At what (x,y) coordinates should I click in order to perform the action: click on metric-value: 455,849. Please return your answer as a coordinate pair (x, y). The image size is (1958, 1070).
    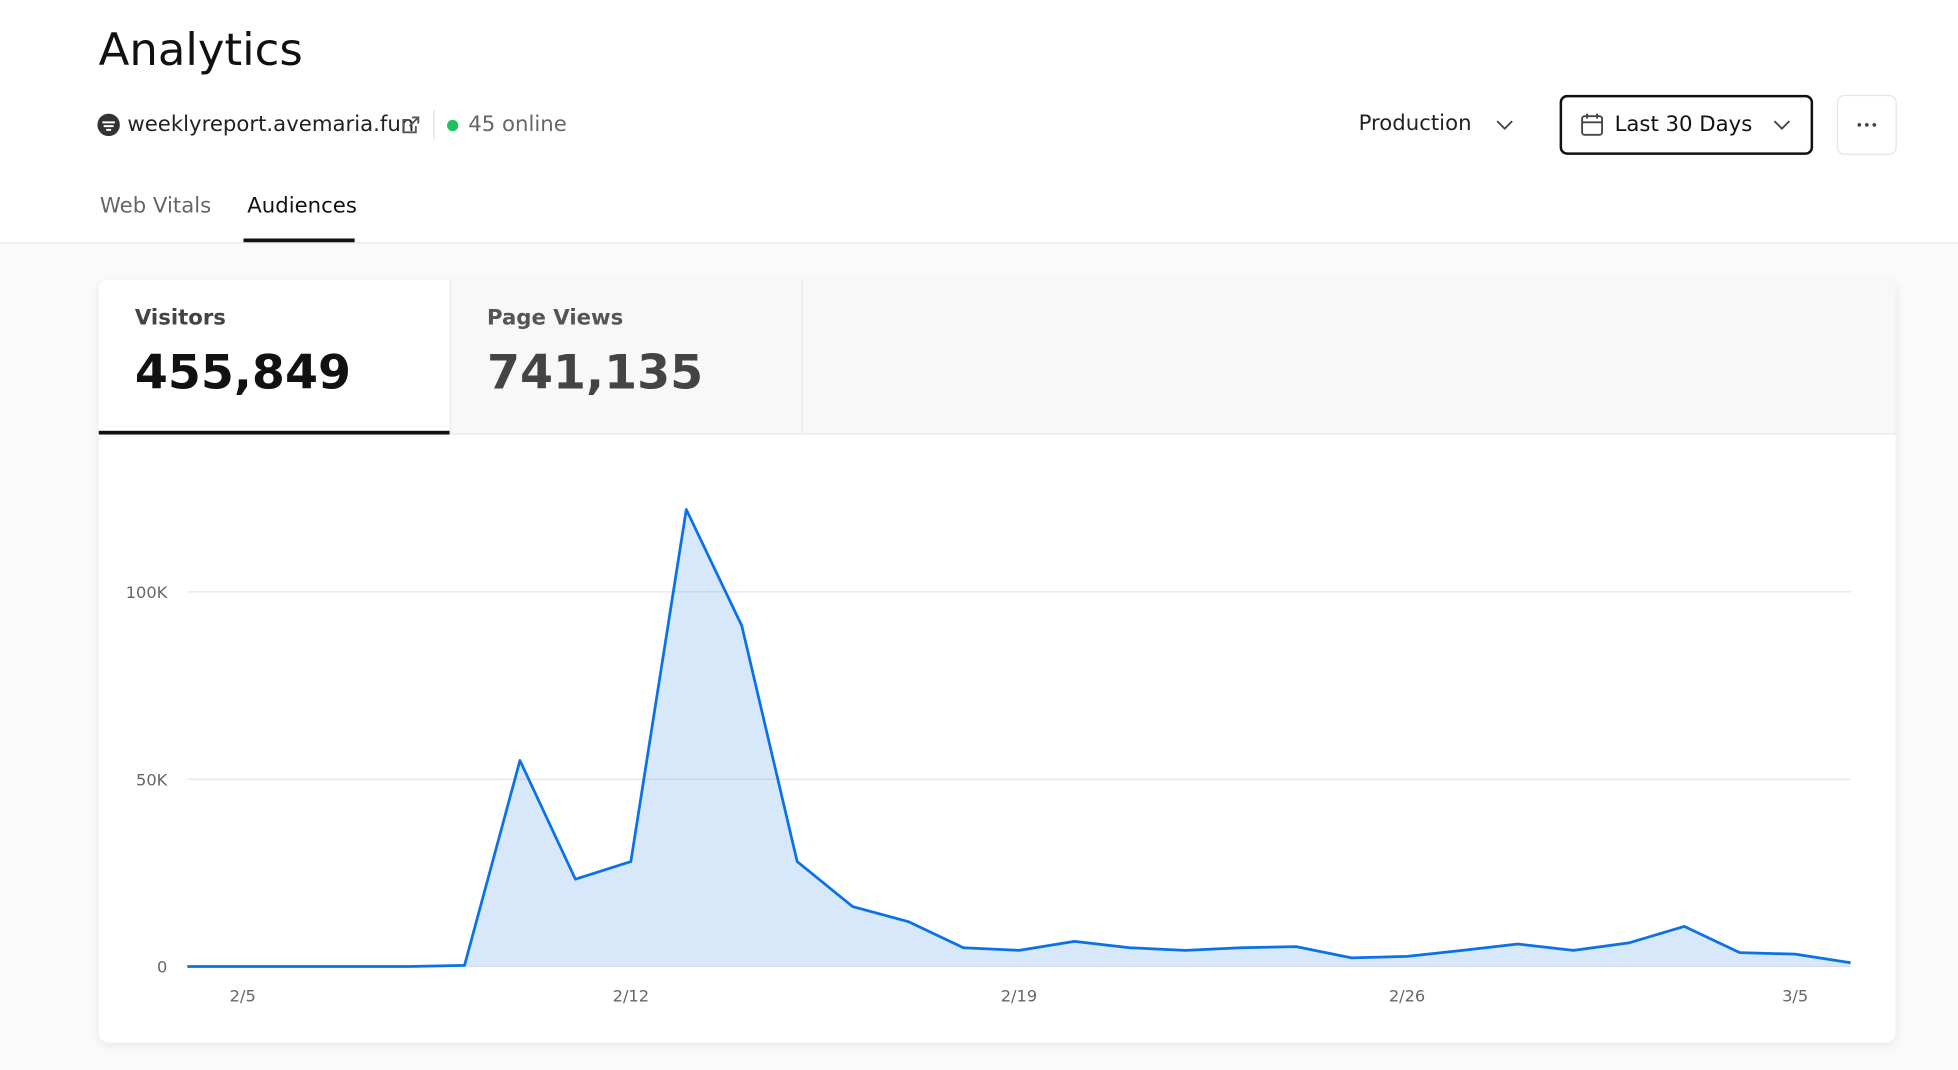
    Looking at the image, I should click on (242, 372).